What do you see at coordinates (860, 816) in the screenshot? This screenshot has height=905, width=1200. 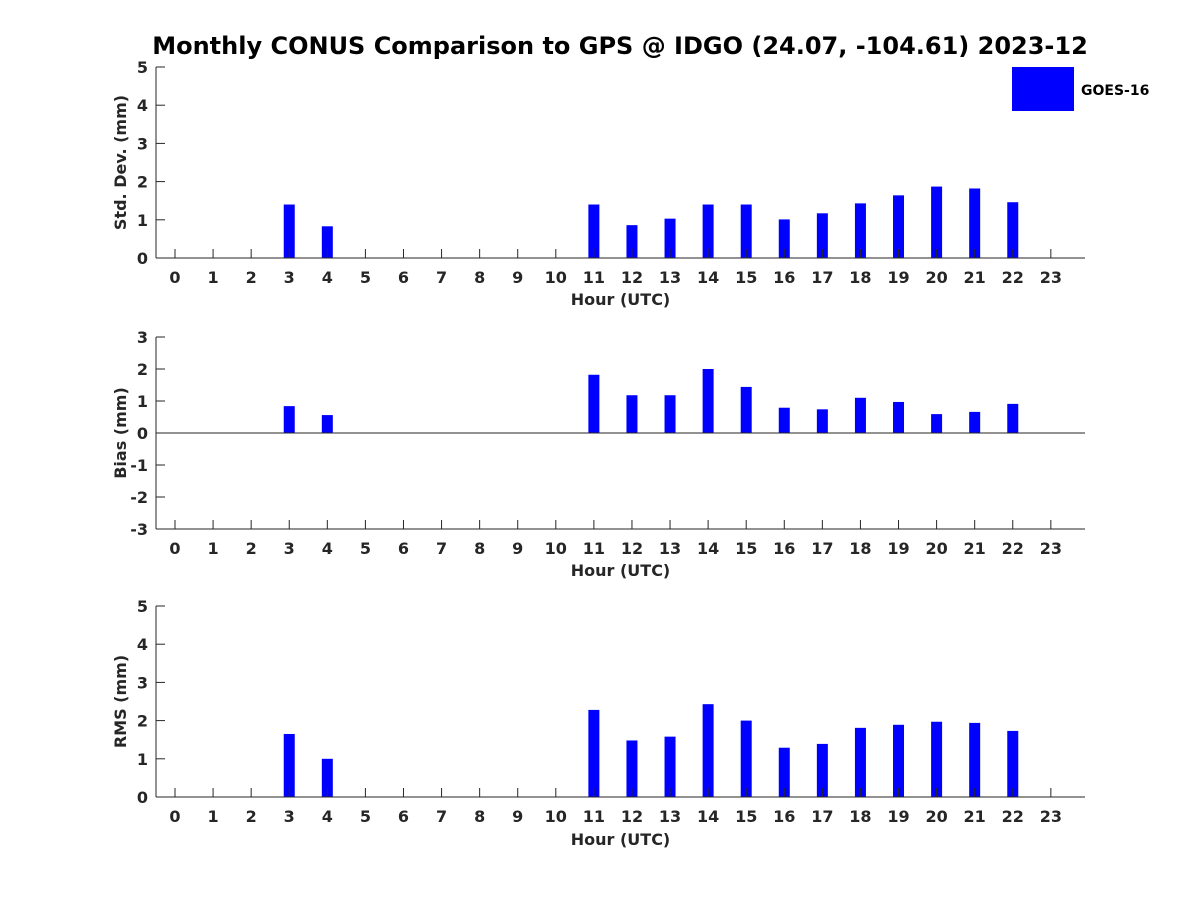 I see `x-tick-label-panel3-18: 18` at bounding box center [860, 816].